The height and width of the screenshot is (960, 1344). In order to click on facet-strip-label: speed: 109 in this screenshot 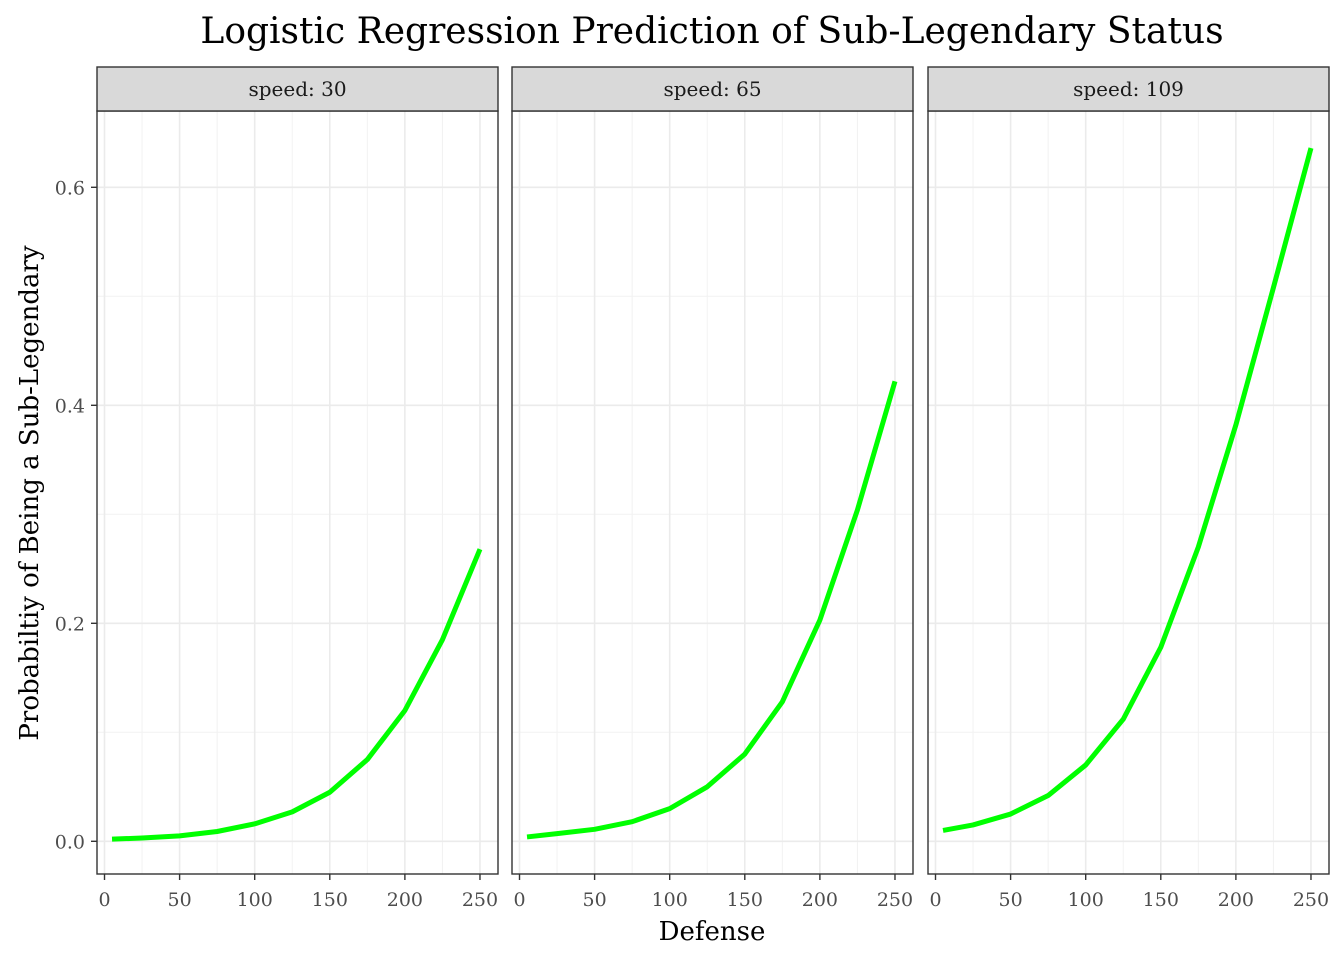, I will do `click(1128, 89)`.